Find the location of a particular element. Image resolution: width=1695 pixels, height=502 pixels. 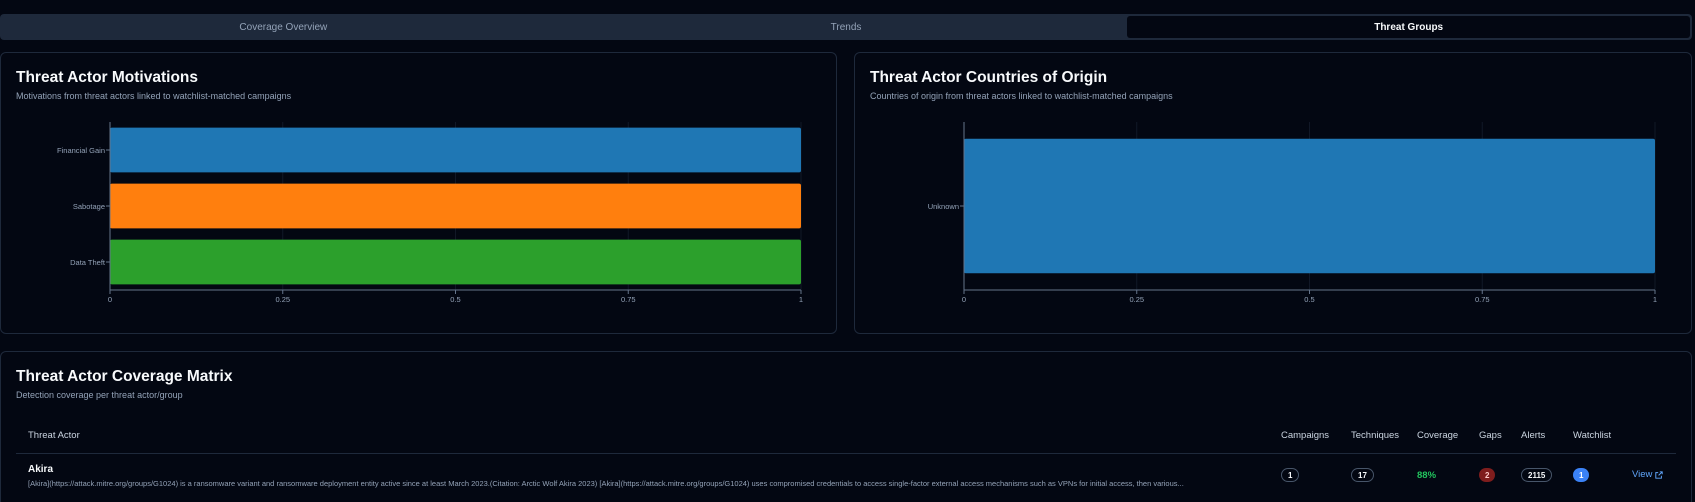

col-threat-actor: Threat Actor is located at coordinates (54, 435).